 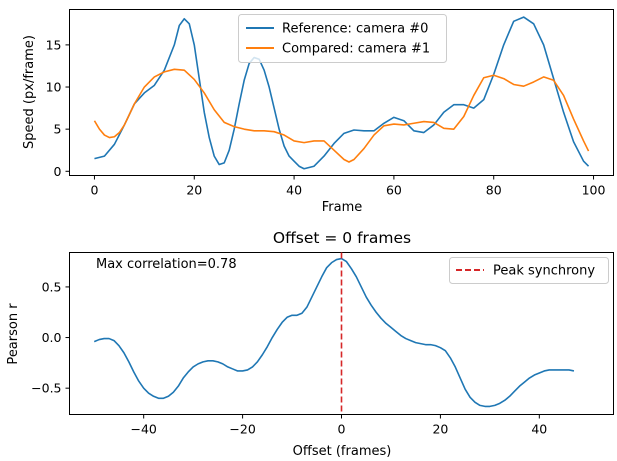 I want to click on legend-label-reference: Reference: camera #0, so click(x=355, y=29).